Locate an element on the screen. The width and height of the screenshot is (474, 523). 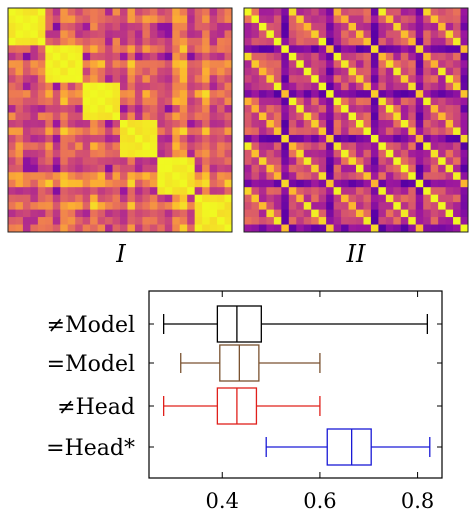
iqr-box is located at coordinates (239, 324).